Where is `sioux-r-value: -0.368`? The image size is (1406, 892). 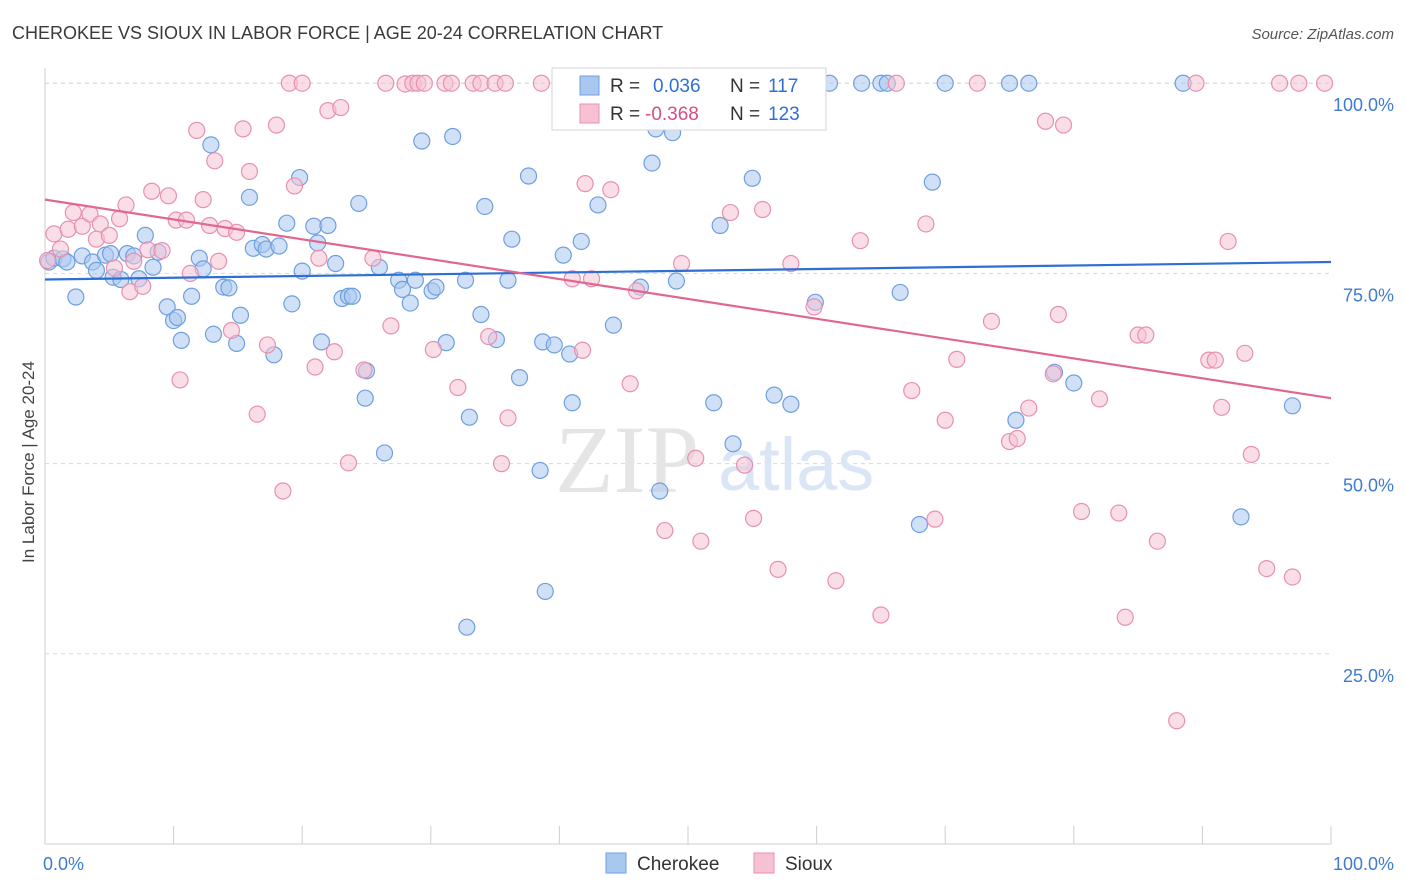 sioux-r-value: -0.368 is located at coordinates (672, 114).